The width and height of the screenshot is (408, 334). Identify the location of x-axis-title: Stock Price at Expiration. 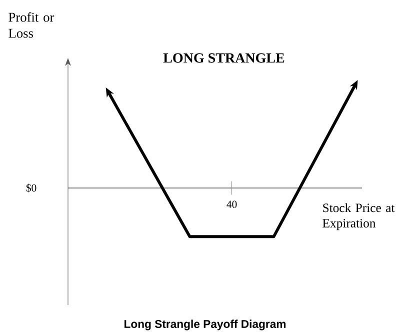
(358, 216).